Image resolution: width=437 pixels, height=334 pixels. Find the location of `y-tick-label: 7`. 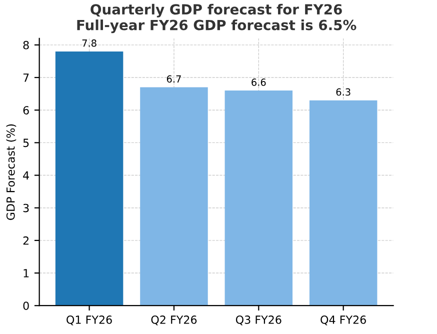

y-tick-label: 7 is located at coordinates (26, 78).